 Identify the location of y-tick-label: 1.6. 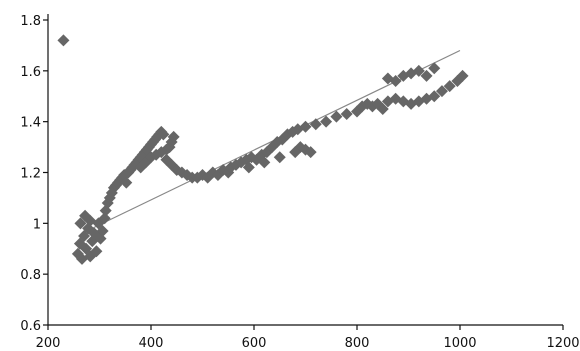
(30, 72).